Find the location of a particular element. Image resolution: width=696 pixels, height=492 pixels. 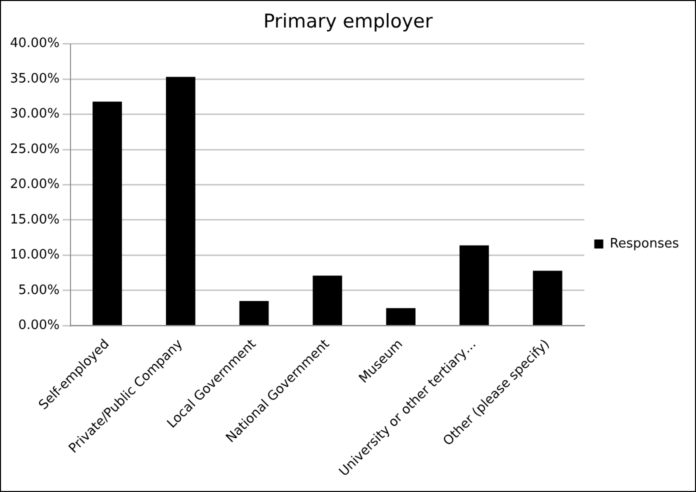

y-tick-label: 5.00% is located at coordinates (39, 290).